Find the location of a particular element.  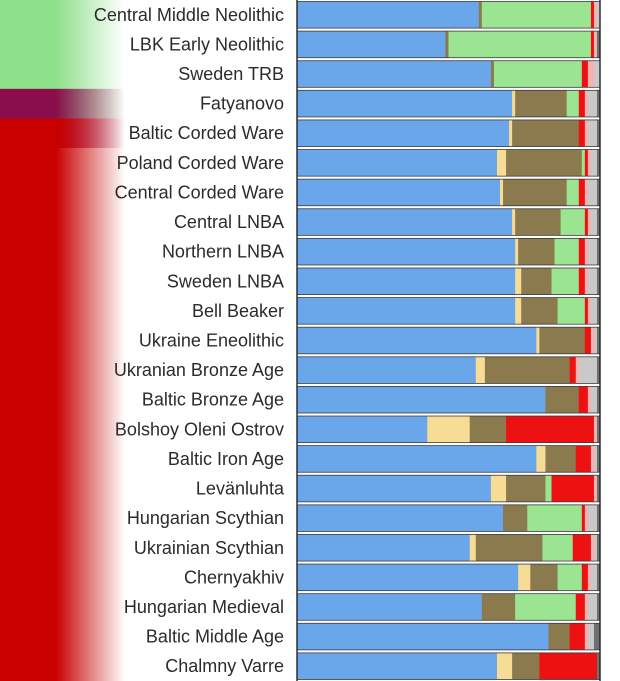

row-label: Hungarian Scythian is located at coordinates (205, 518).